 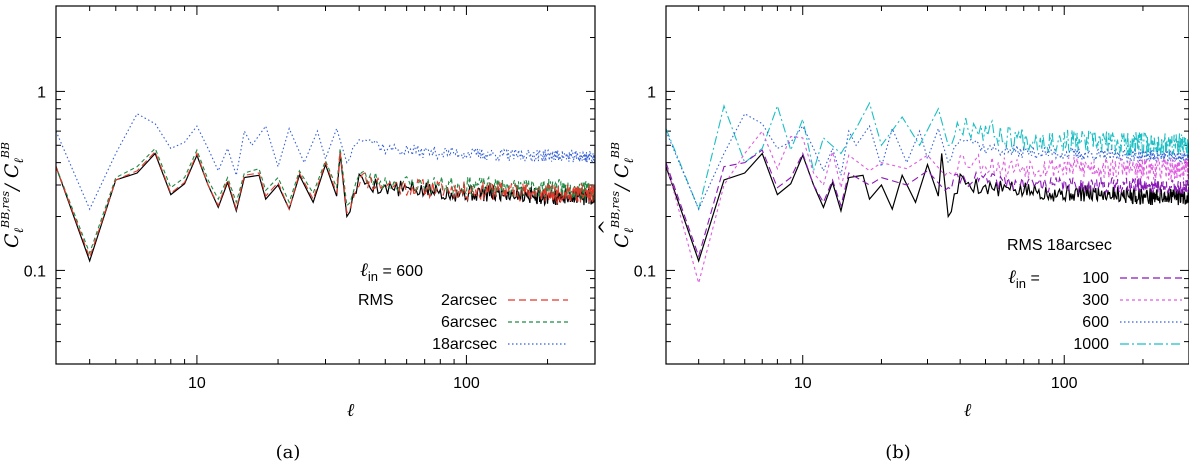 I want to click on panel-a-ylabel: CℓBB,res / CℓBB ^, so click(x=13, y=195).